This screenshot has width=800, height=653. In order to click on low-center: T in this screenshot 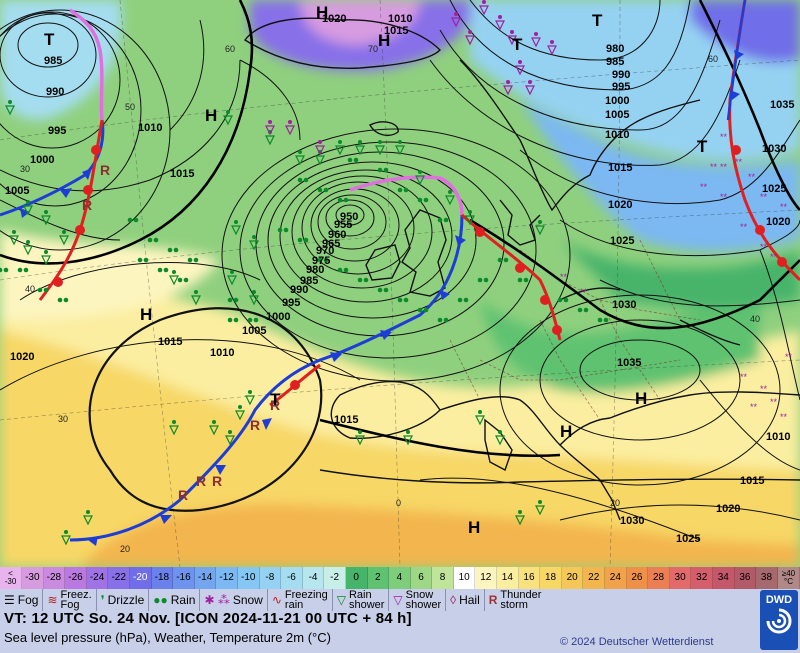, I will do `click(702, 146)`.